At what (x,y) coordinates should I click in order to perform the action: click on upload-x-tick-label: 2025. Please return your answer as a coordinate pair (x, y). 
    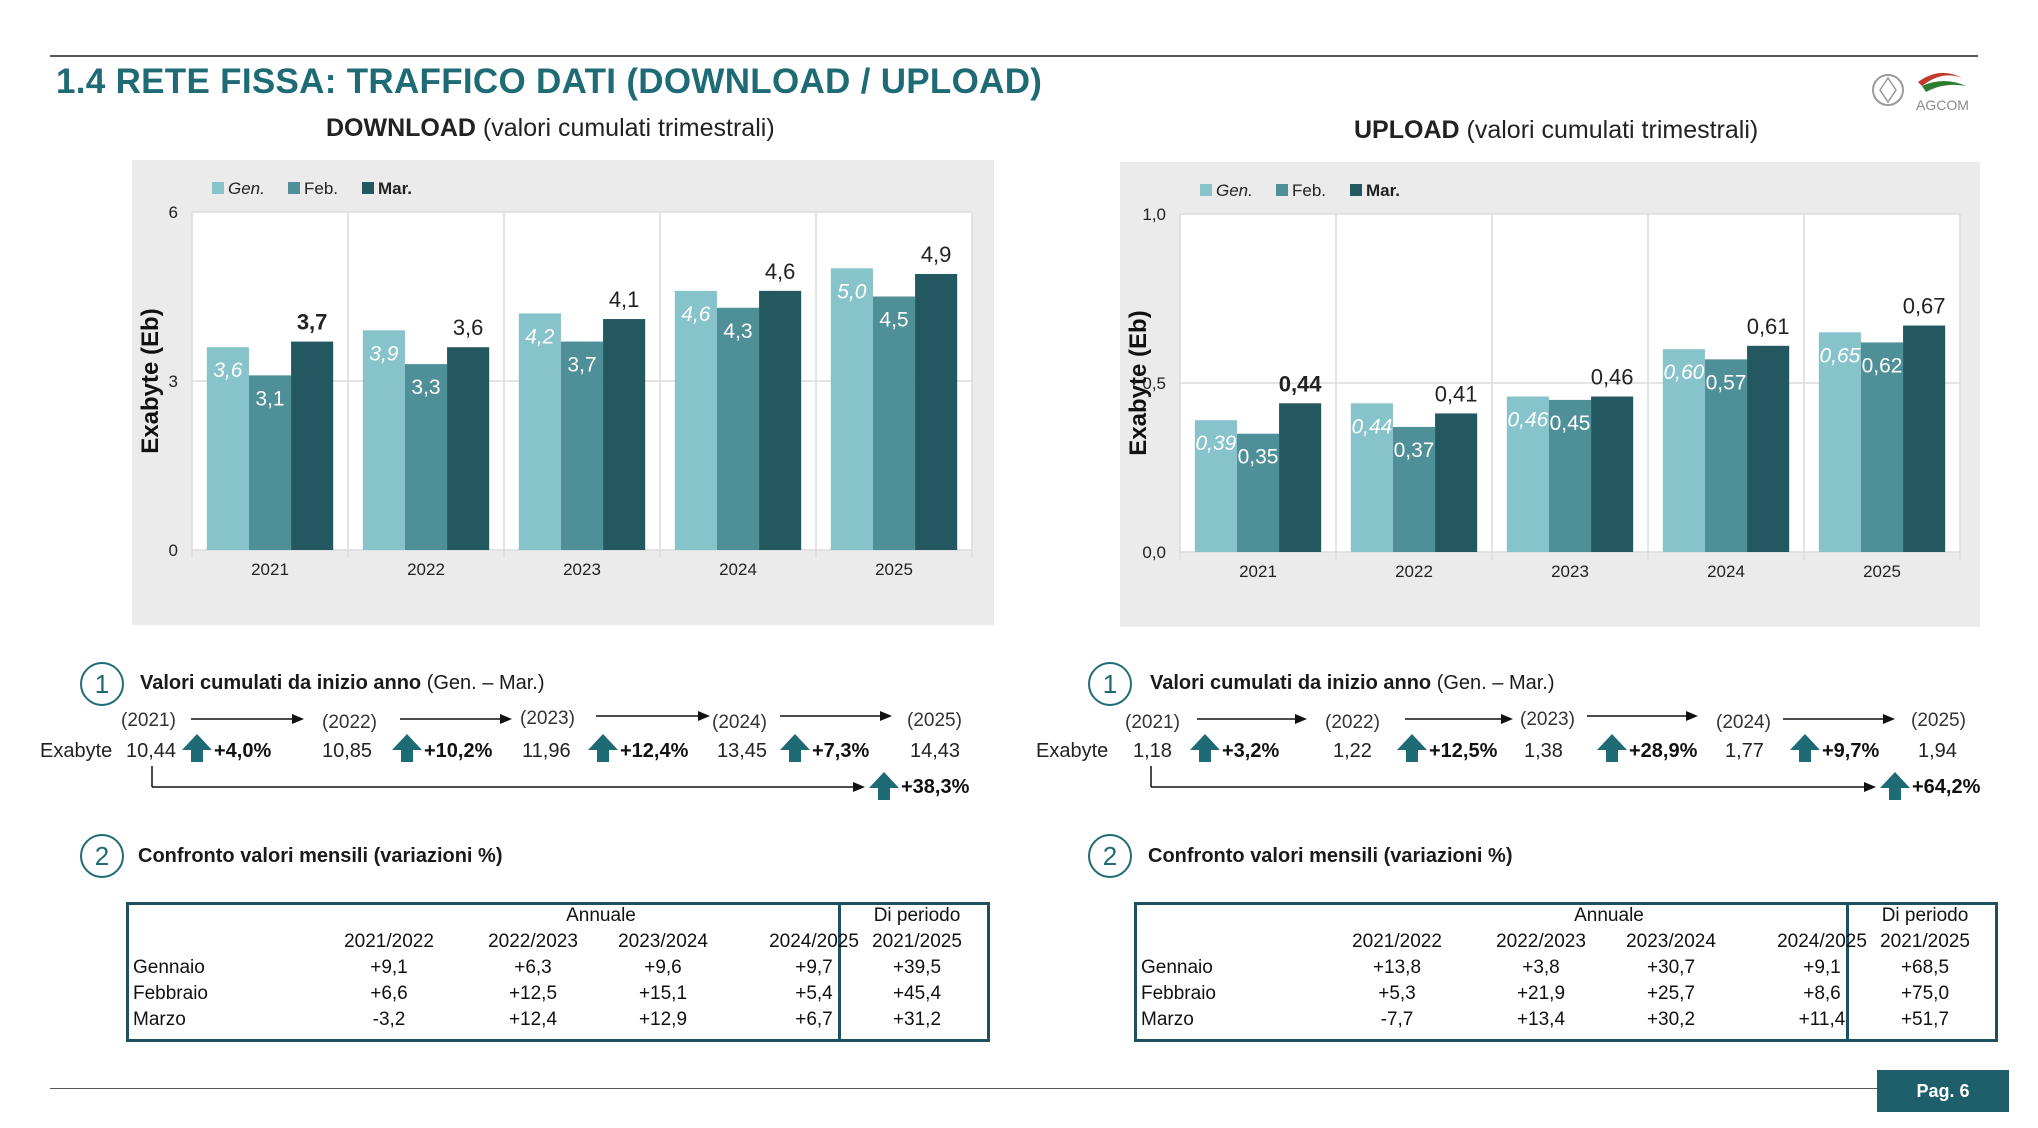
    Looking at the image, I should click on (1882, 571).